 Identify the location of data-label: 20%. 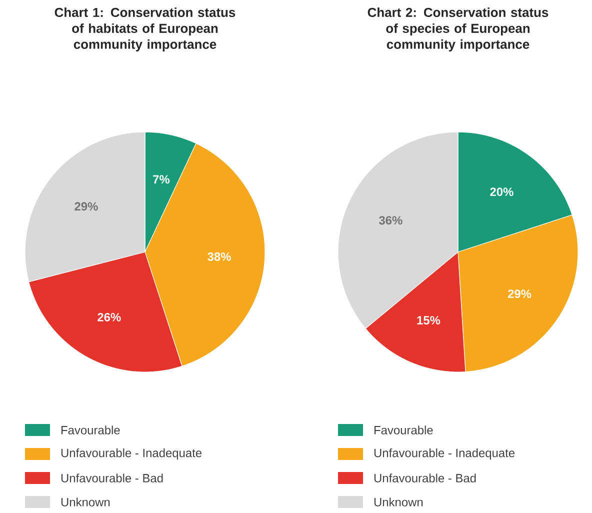
(502, 192).